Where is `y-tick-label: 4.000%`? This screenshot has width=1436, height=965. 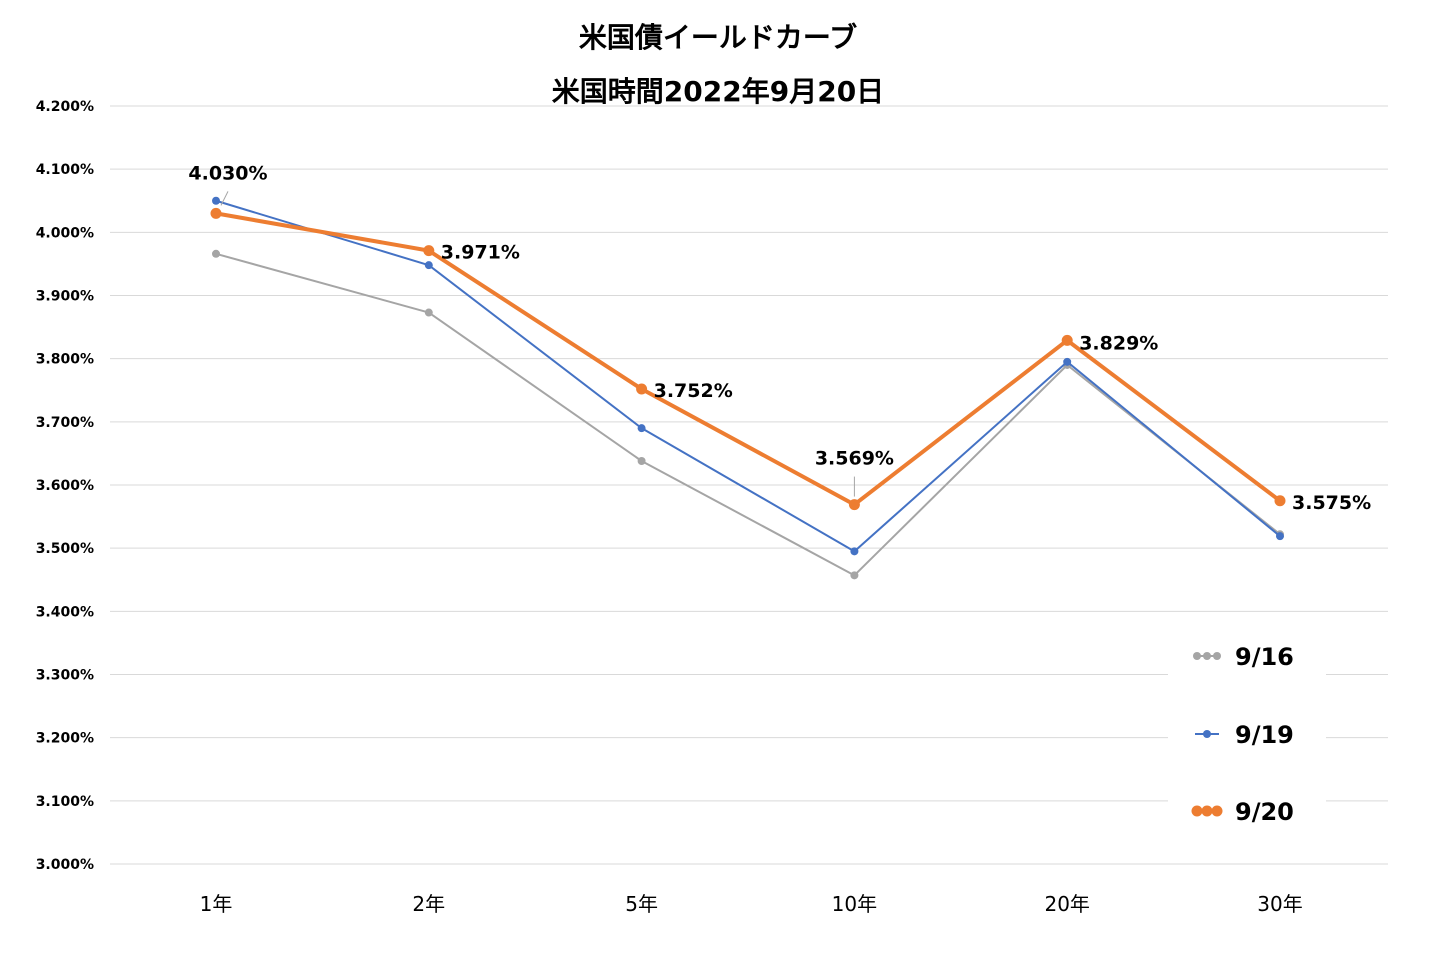 y-tick-label: 4.000% is located at coordinates (65, 233).